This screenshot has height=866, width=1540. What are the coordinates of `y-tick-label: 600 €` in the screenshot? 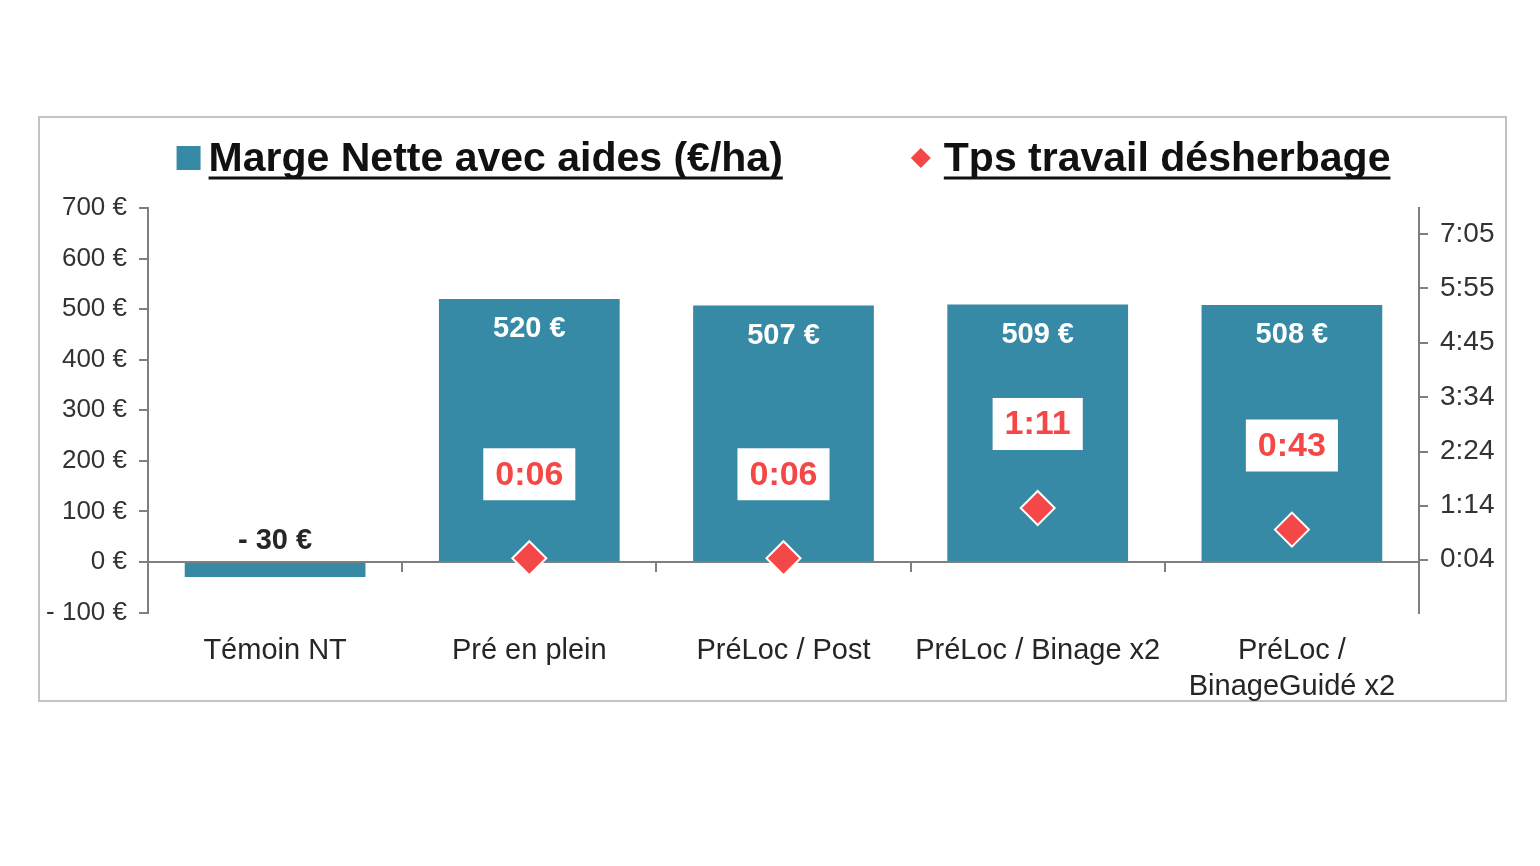 It's located at (94, 256).